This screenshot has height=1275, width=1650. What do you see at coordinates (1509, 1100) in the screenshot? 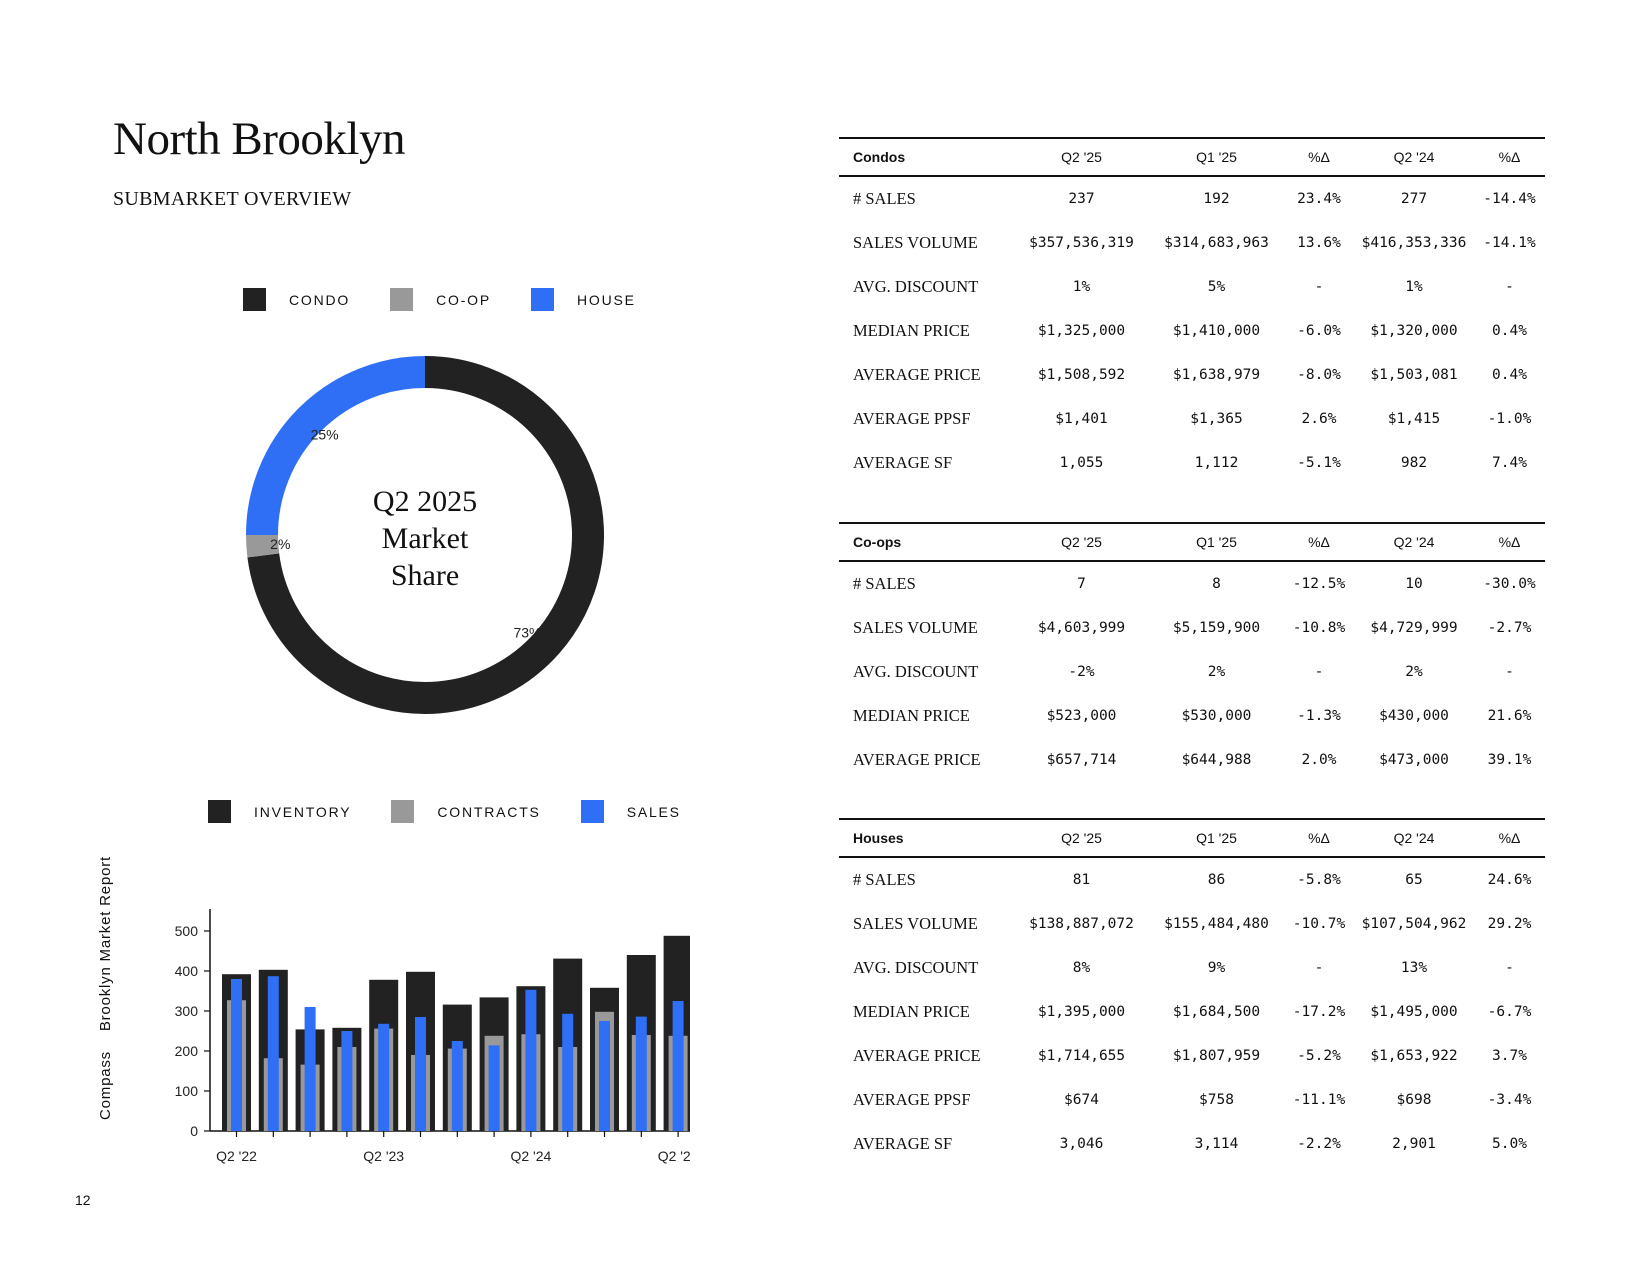
I see `table-cell: -3.4%` at bounding box center [1509, 1100].